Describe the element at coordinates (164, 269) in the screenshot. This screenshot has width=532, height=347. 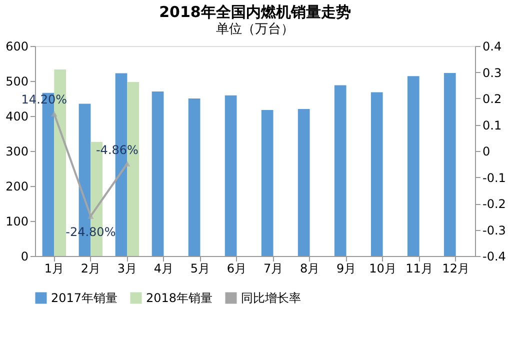
I see `x-tick-label: 4月` at that location.